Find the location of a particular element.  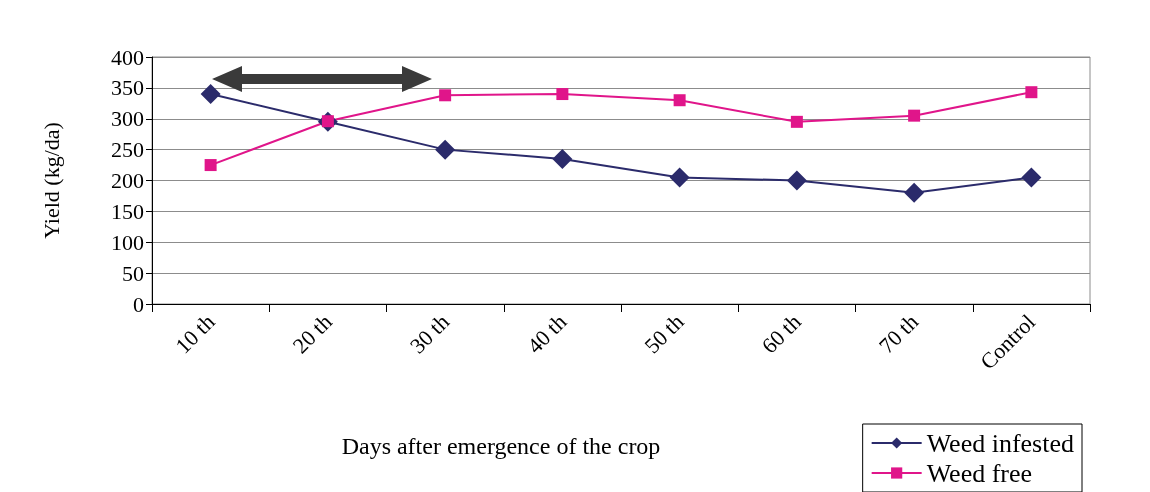

x-tick-label: 20 th is located at coordinates (312, 334).